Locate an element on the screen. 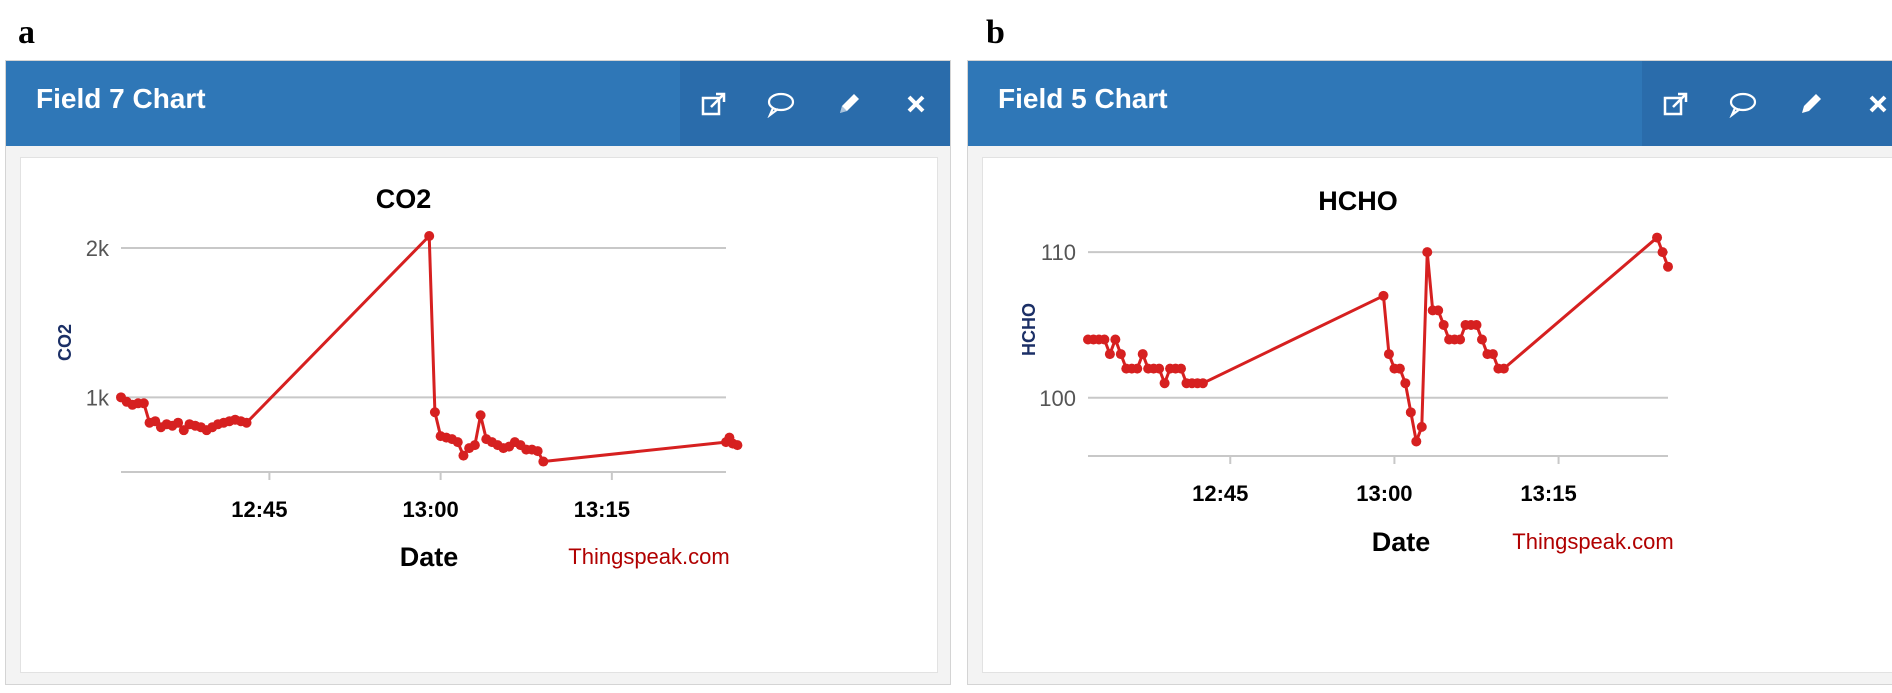  y-axis-title: HCHO is located at coordinates (1029, 329).